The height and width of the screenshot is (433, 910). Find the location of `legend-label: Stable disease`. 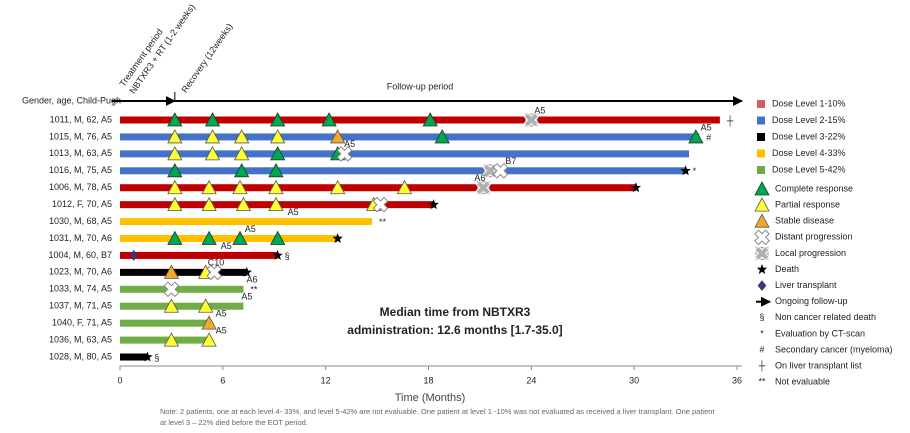

legend-label: Stable disease is located at coordinates (804, 221).